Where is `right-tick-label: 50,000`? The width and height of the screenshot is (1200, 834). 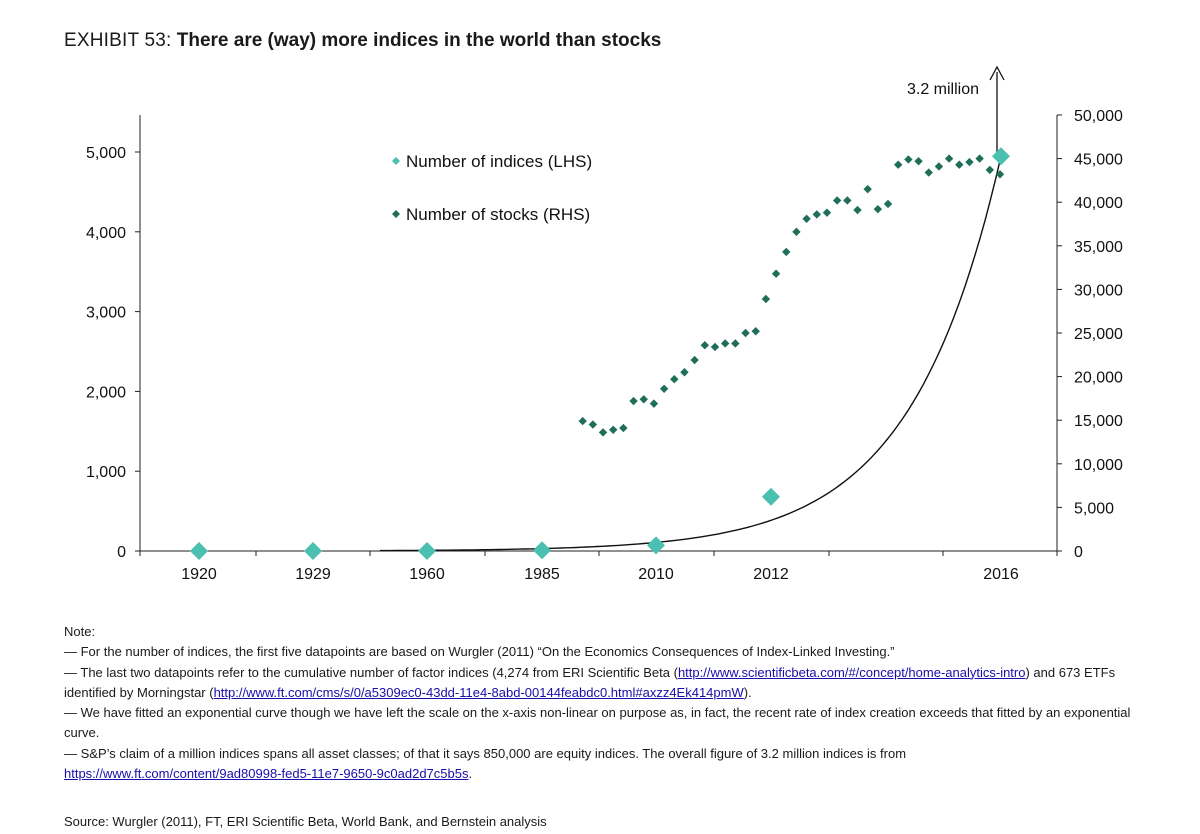 right-tick-label: 50,000 is located at coordinates (1098, 116).